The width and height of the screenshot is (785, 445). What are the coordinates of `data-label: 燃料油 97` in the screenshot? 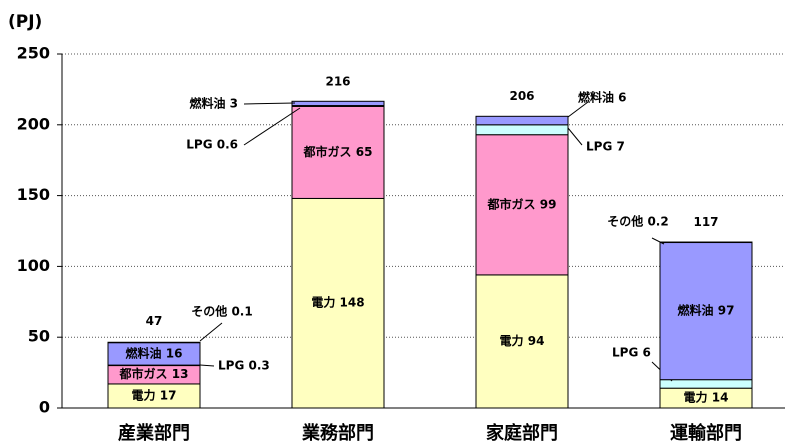 It's located at (706, 310).